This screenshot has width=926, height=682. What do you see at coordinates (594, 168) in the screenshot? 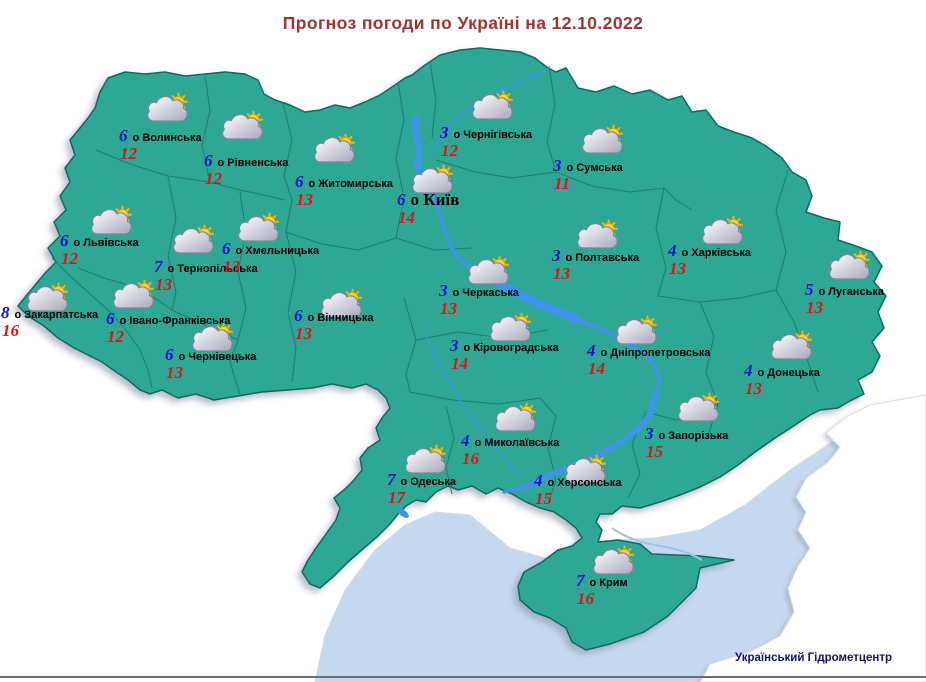
I see `region-label: о Сумська` at bounding box center [594, 168].